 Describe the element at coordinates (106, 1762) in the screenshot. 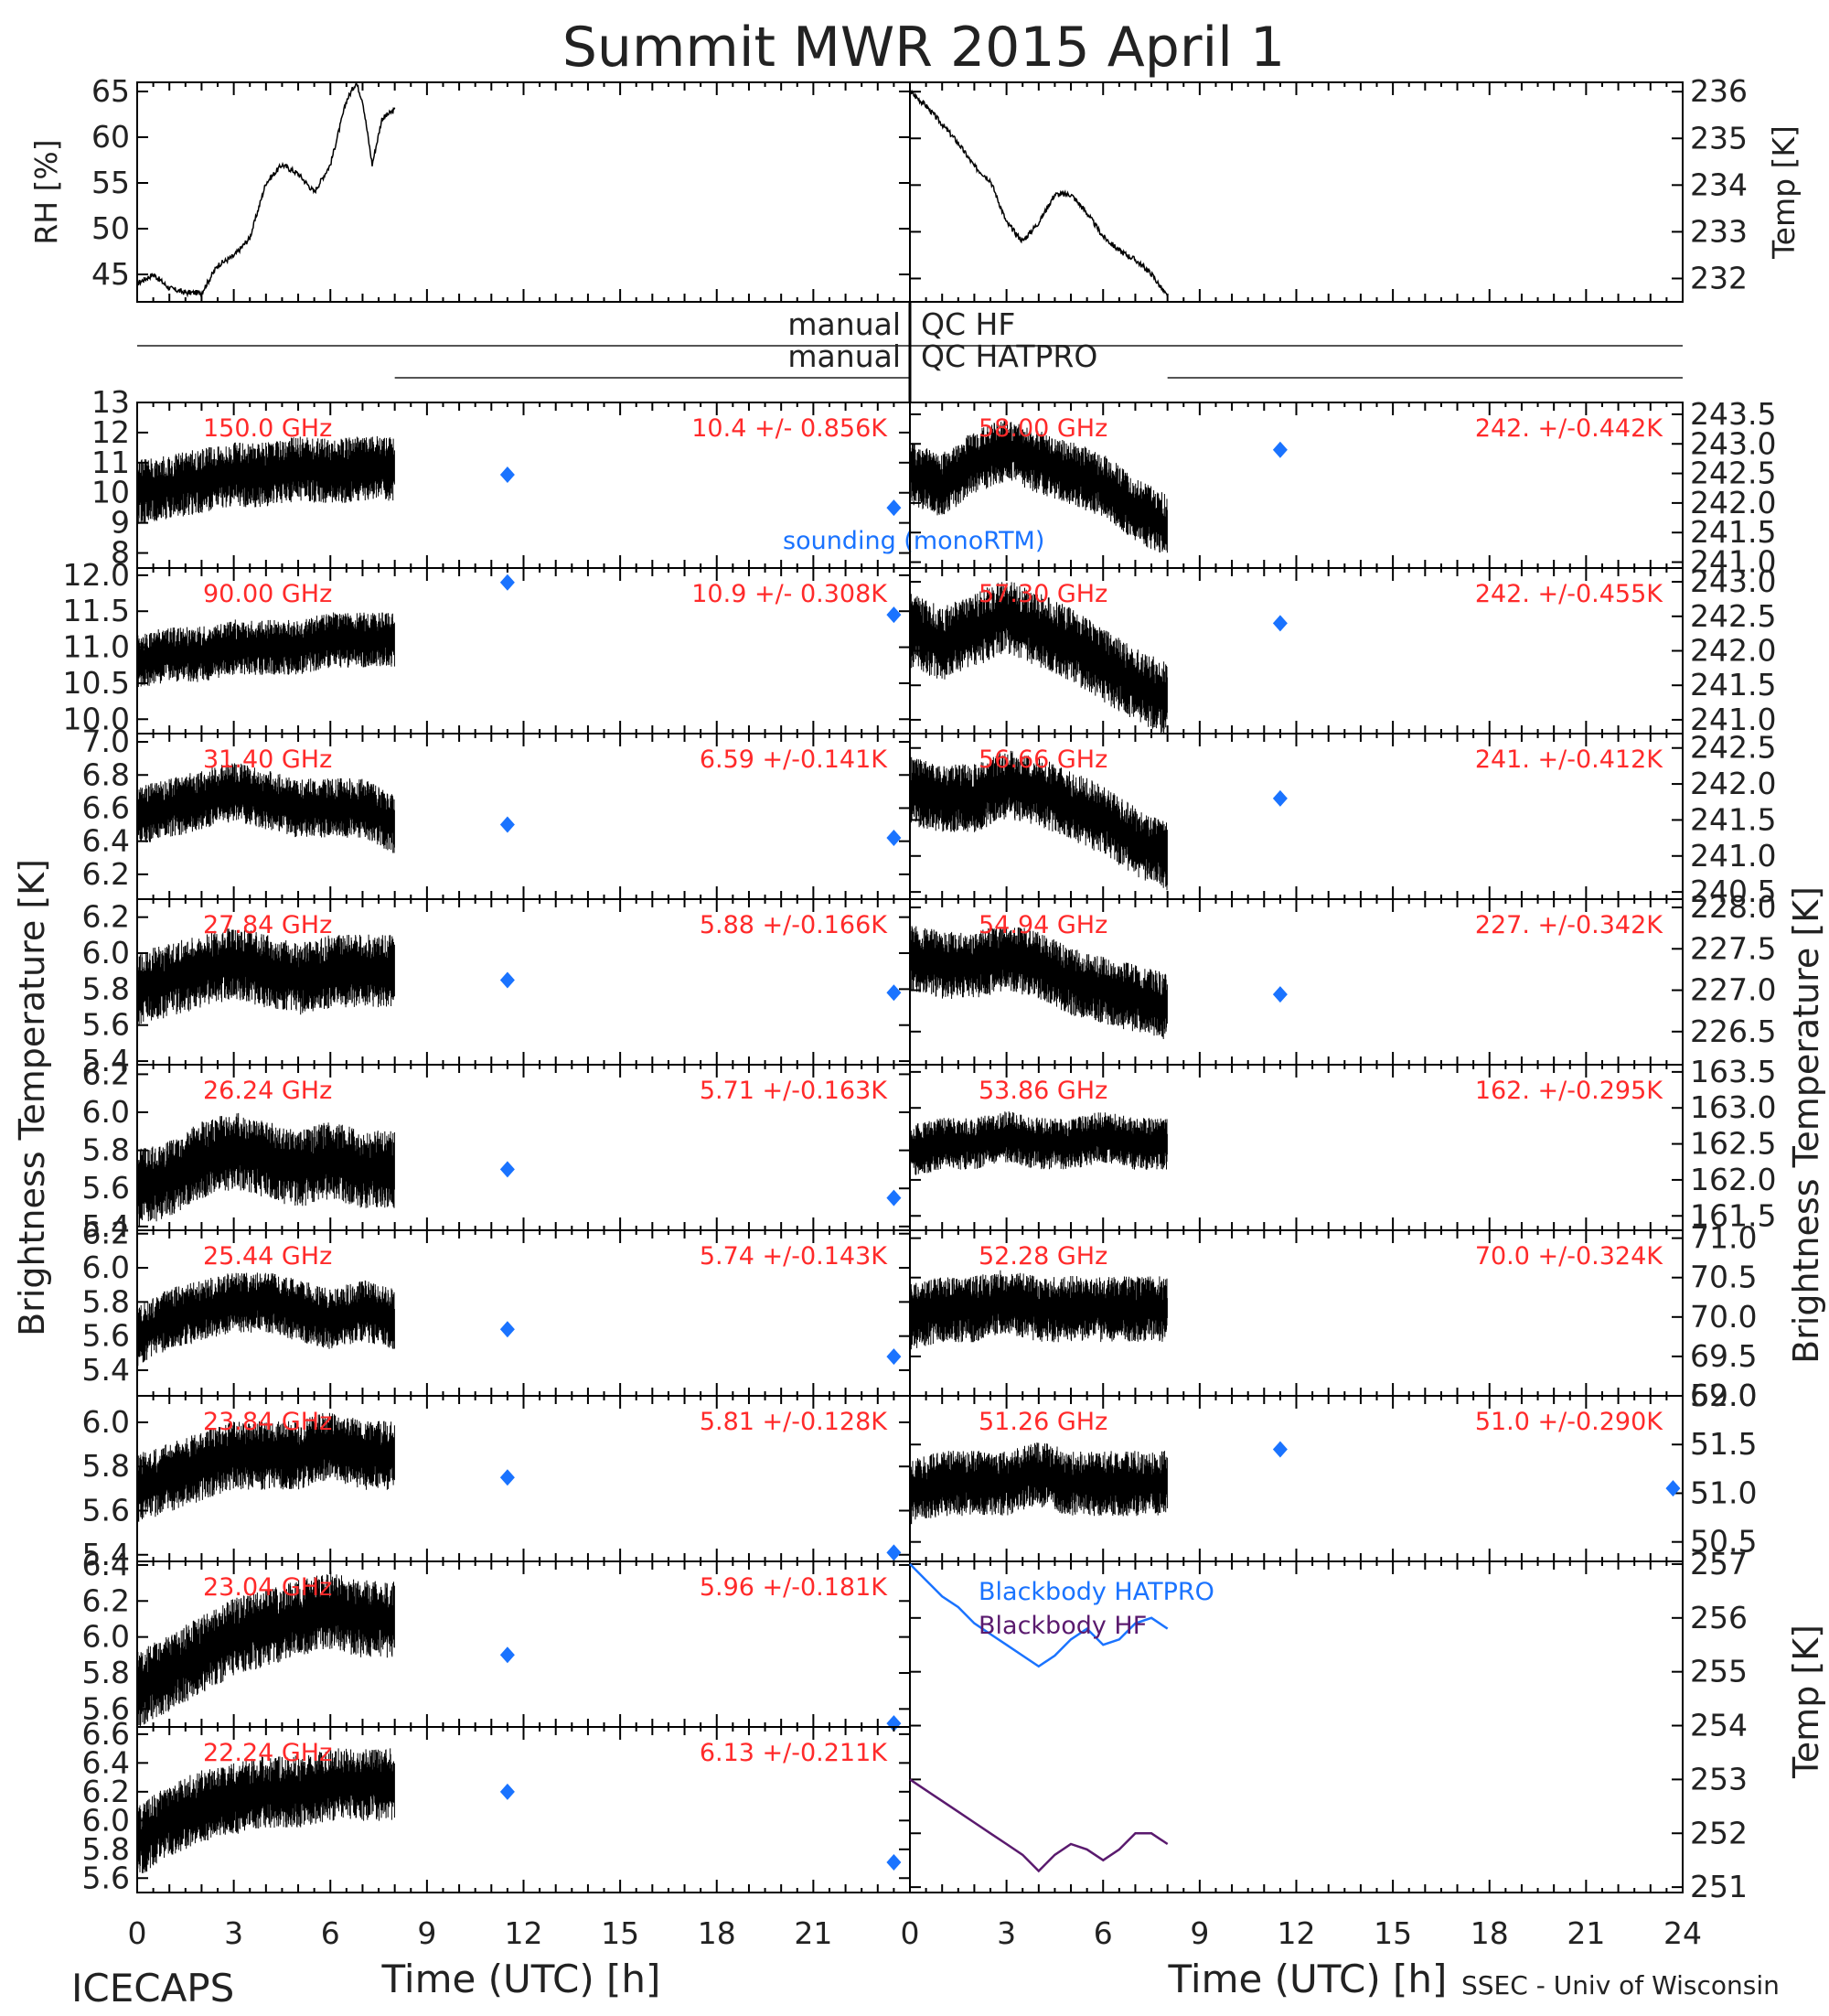

I see `left-panel-ytick-label: 6.4` at that location.